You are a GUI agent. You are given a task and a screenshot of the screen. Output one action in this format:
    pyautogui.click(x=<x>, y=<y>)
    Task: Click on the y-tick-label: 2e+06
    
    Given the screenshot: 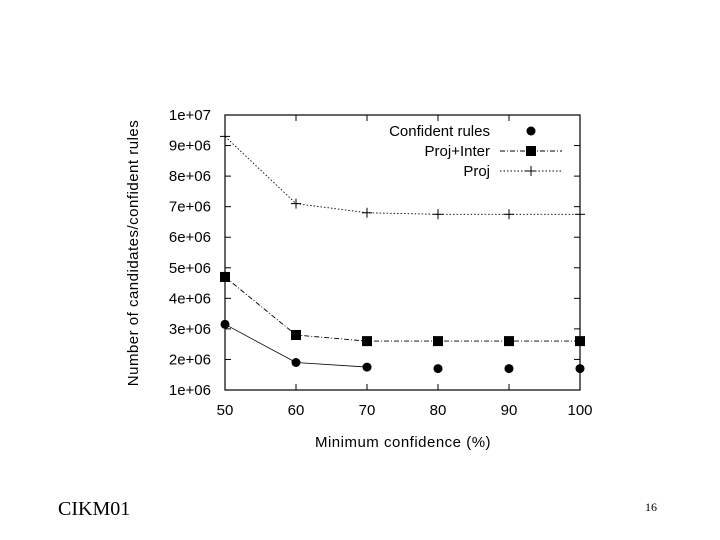 What is the action you would take?
    pyautogui.click(x=190, y=359)
    